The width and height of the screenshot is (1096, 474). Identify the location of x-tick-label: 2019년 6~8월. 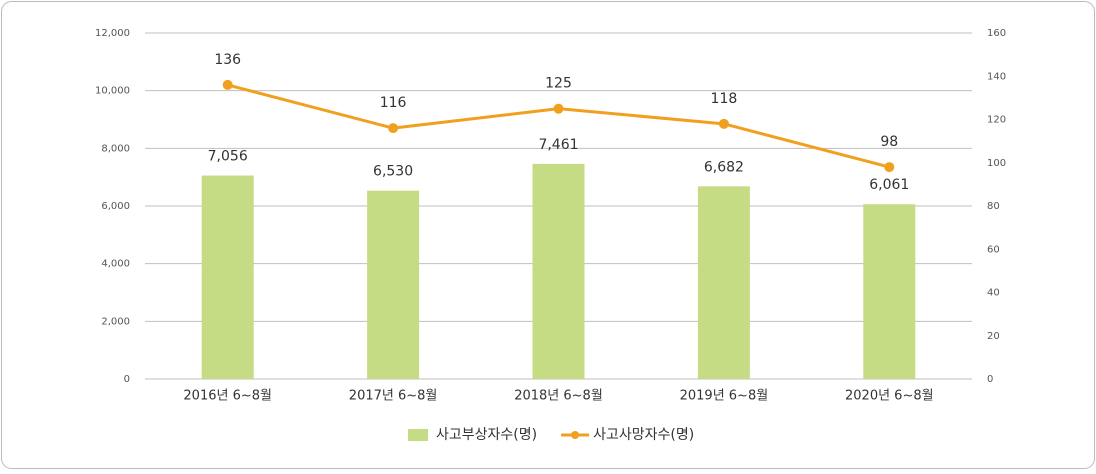
(724, 396).